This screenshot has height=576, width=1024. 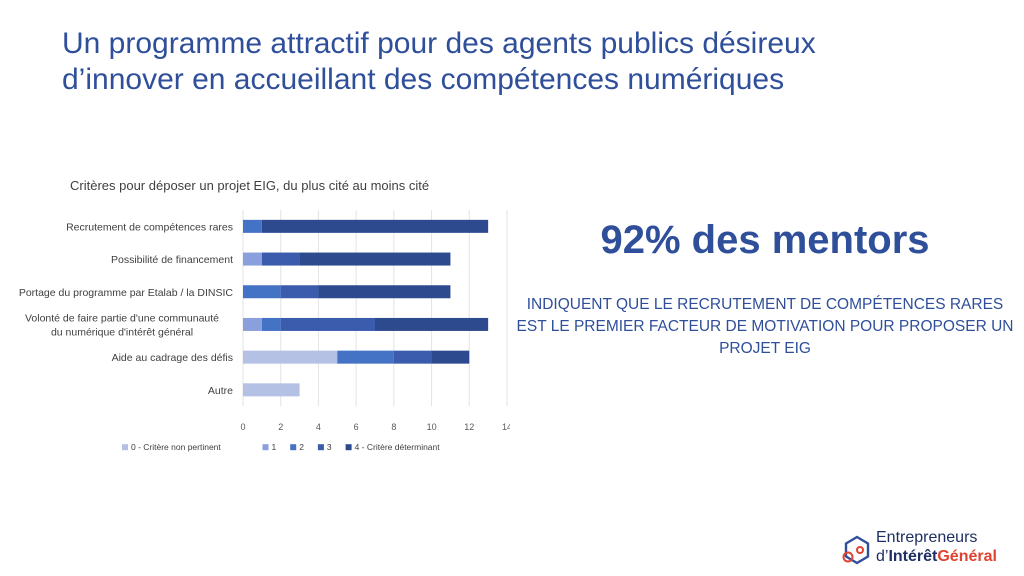 I want to click on x-tick-label: 4, so click(x=318, y=427).